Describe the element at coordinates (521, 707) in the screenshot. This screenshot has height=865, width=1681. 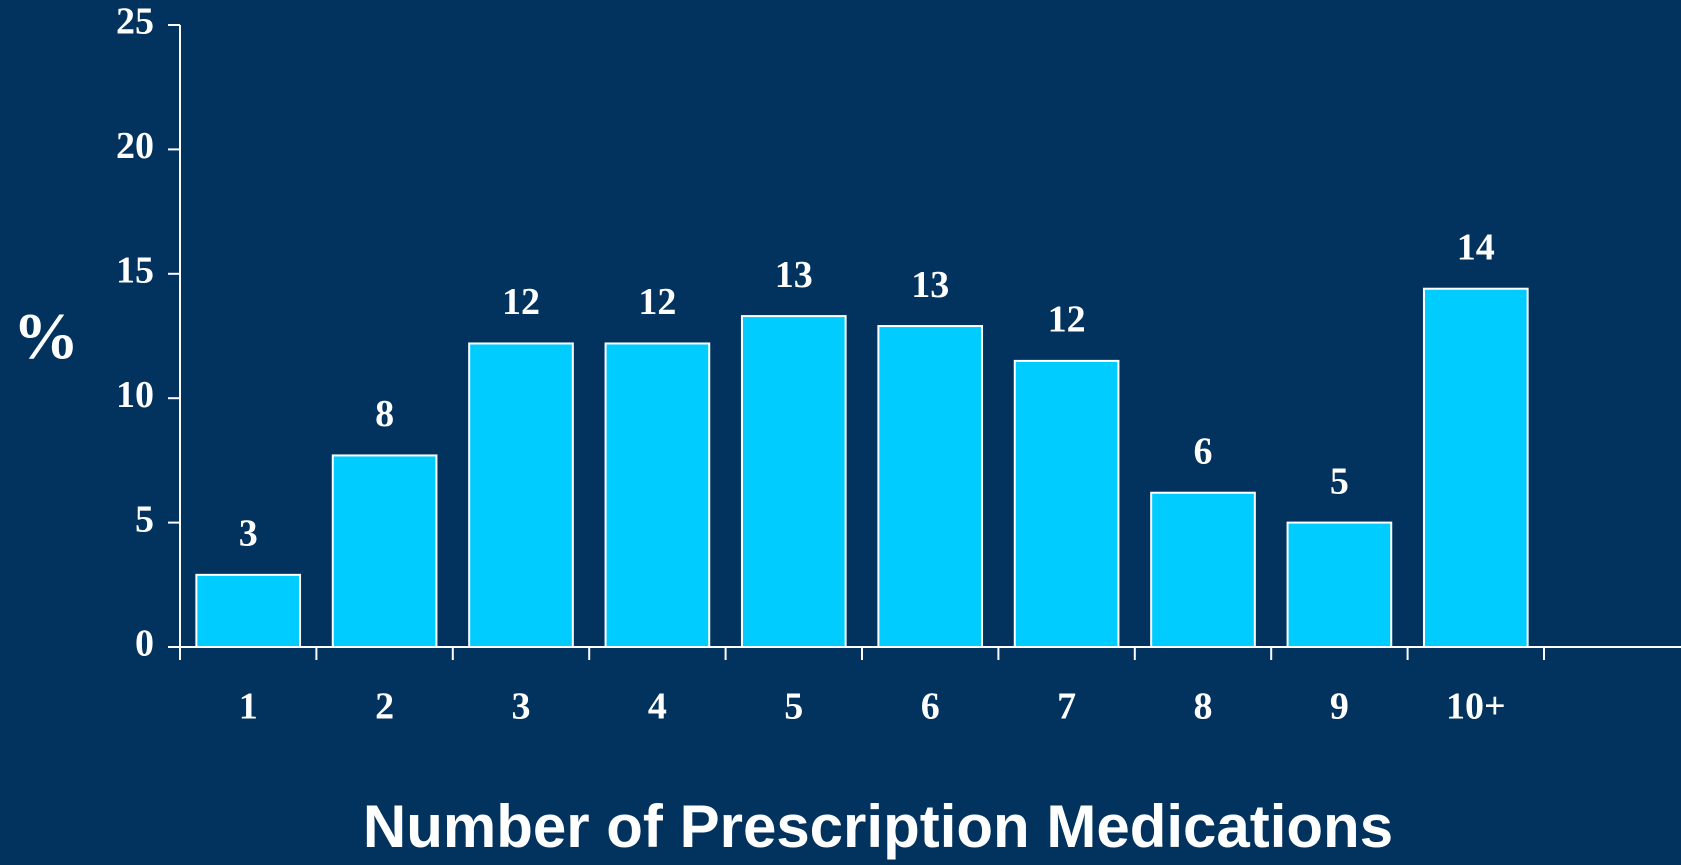
I see `x-tick-label: 3` at that location.